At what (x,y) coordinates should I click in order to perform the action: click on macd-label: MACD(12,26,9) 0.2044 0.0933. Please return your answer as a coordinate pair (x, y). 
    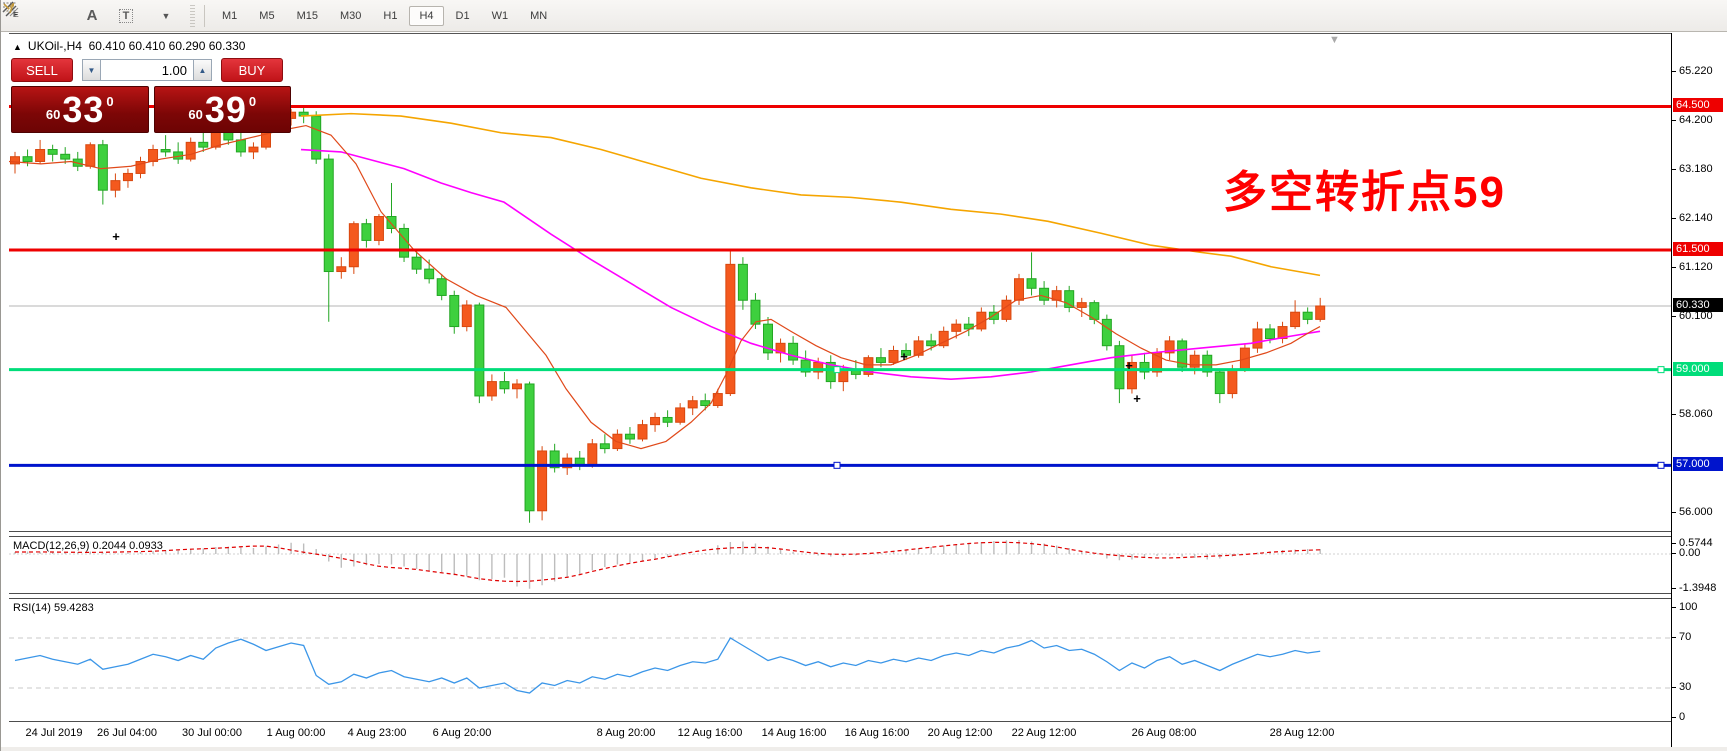
    Looking at the image, I should click on (88, 546).